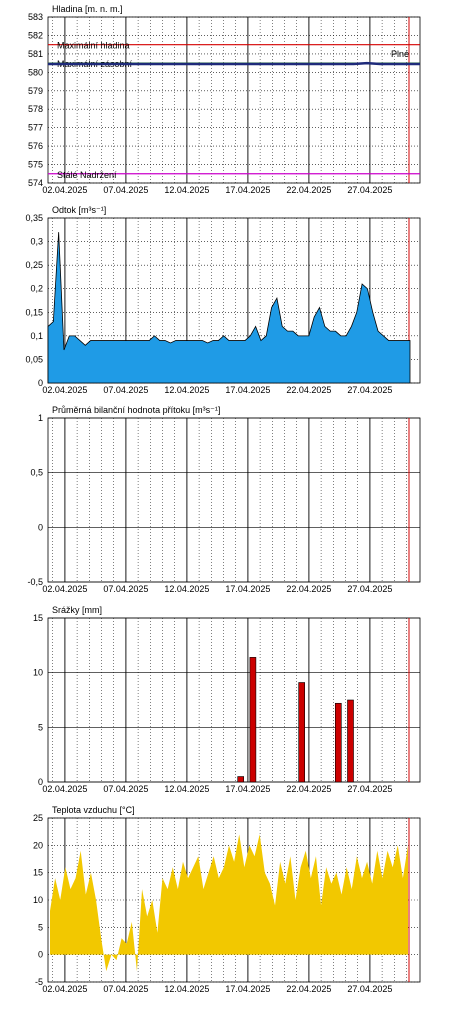  Describe the element at coordinates (35, 146) in the screenshot. I see `y-tick-label: 576` at that location.